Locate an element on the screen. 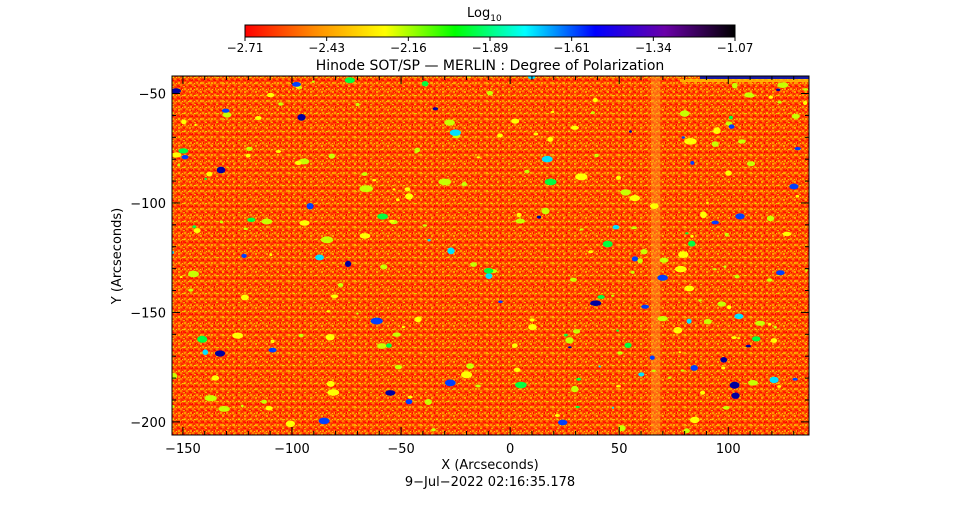  y-tick-label: −50 is located at coordinates (152, 95).